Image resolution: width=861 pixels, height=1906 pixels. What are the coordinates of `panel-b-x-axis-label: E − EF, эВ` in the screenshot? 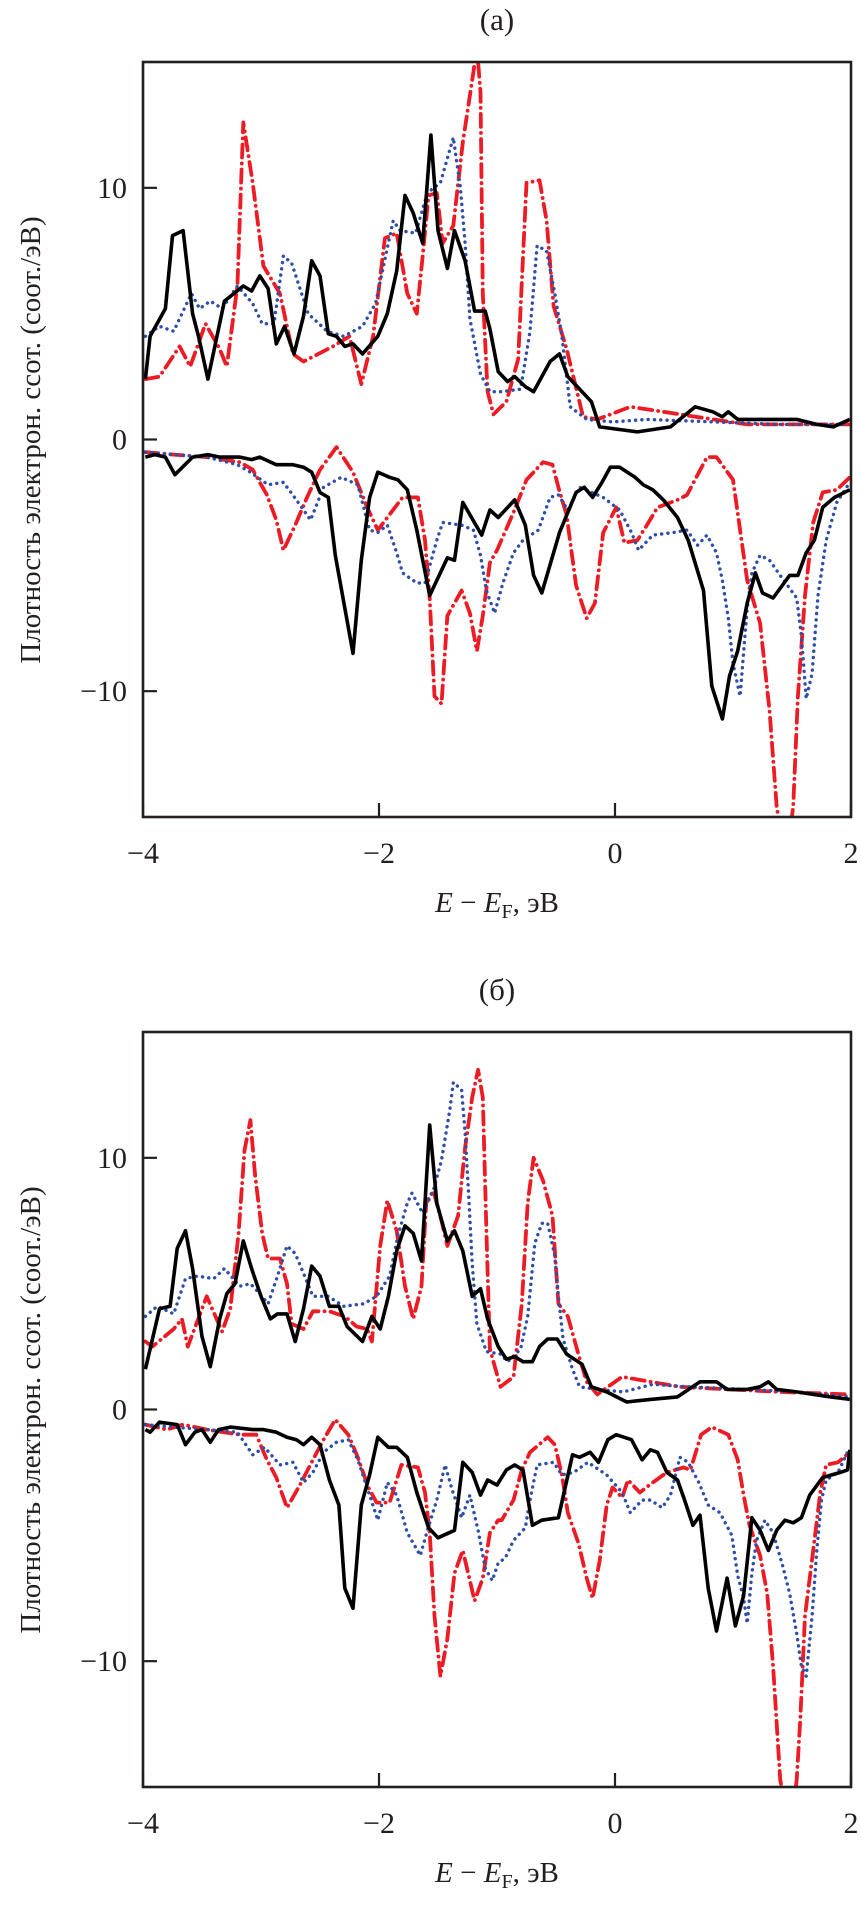 It's located at (496, 1875).